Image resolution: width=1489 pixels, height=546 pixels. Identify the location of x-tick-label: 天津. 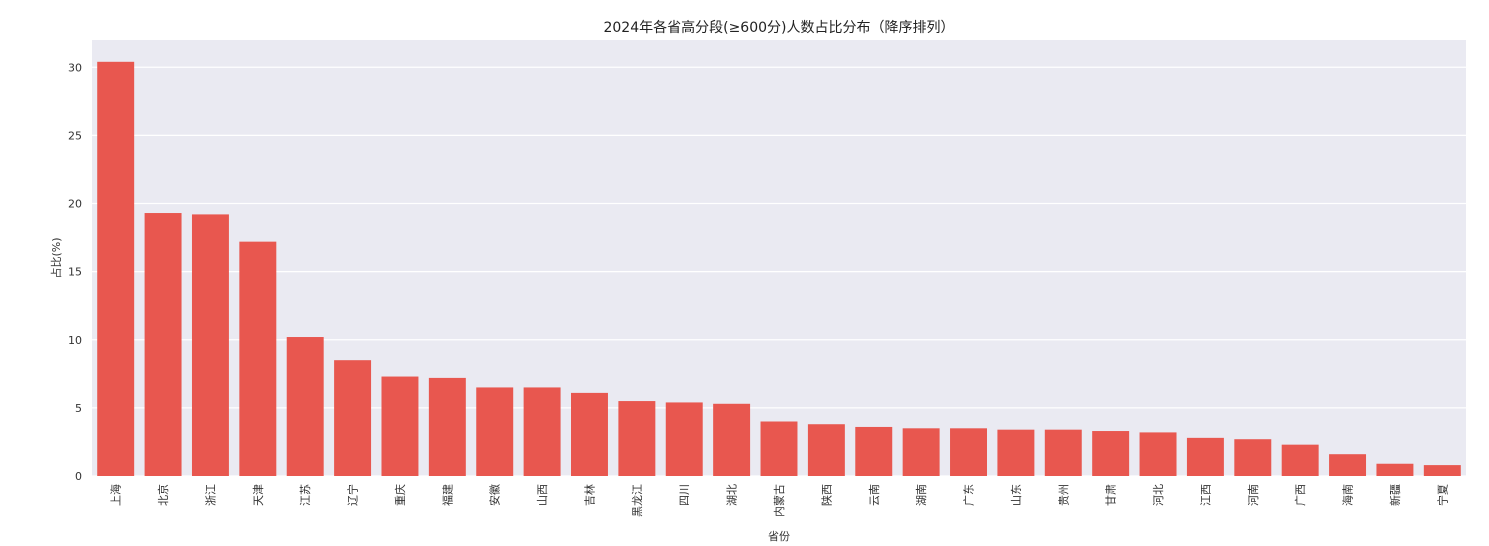
(258, 495).